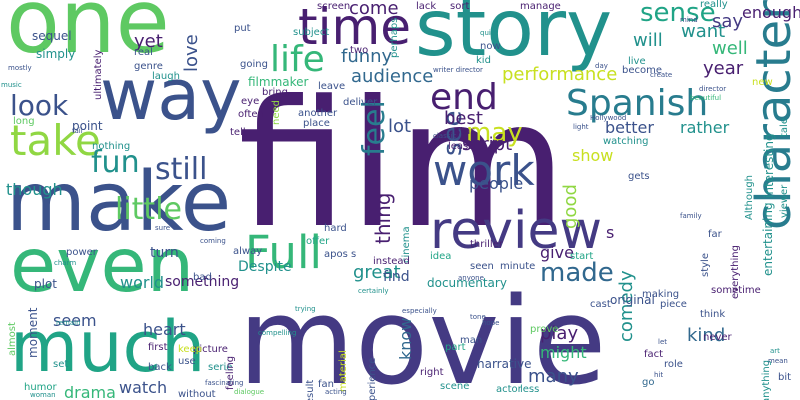  Describe the element at coordinates (142, 282) in the screenshot. I see `word-world: world` at that location.